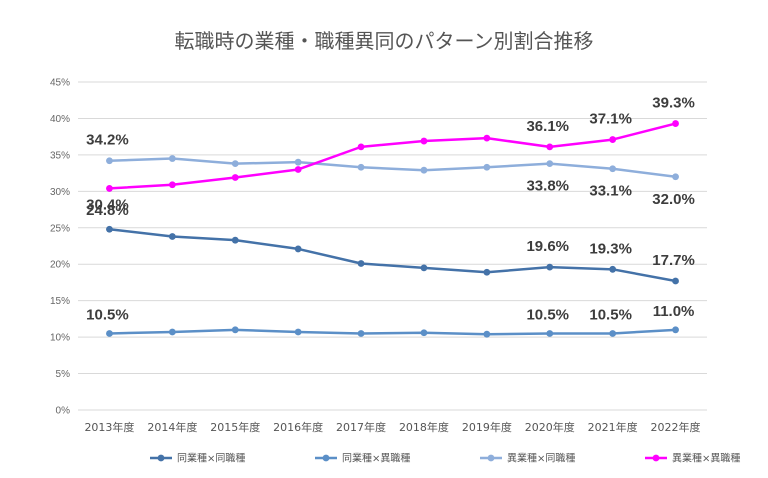 The image size is (768, 478). What do you see at coordinates (613, 427) in the screenshot?
I see `x-tick-label: 2021年度` at bounding box center [613, 427].